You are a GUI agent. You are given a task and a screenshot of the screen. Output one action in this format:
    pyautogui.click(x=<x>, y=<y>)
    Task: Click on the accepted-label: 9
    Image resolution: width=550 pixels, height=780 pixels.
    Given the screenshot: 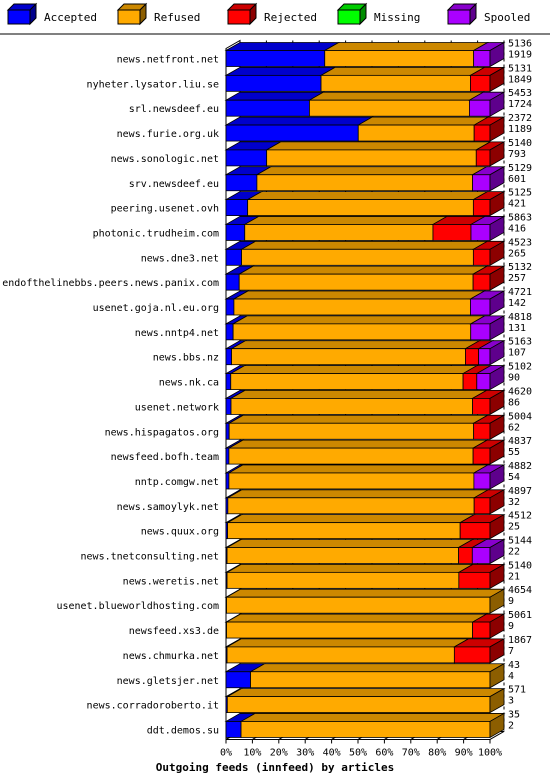 What is the action you would take?
    pyautogui.click(x=511, y=601)
    